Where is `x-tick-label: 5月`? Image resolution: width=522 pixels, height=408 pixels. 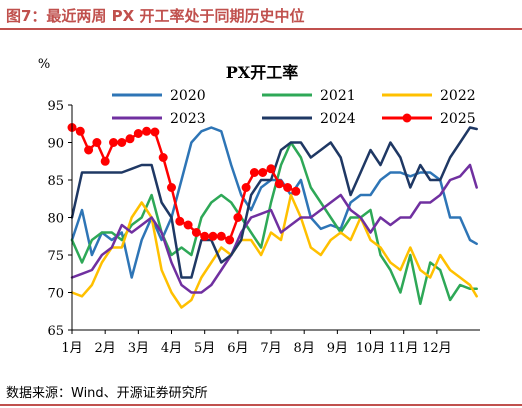
x-tick-label: 5月 is located at coordinates (204, 348).